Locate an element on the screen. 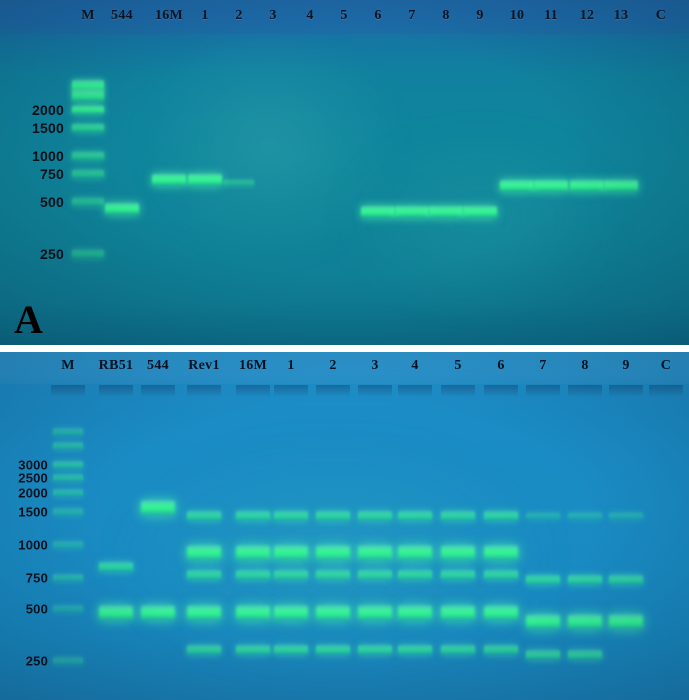 The height and width of the screenshot is (700, 689). panel-b-lane-label: RB51 is located at coordinates (116, 366).